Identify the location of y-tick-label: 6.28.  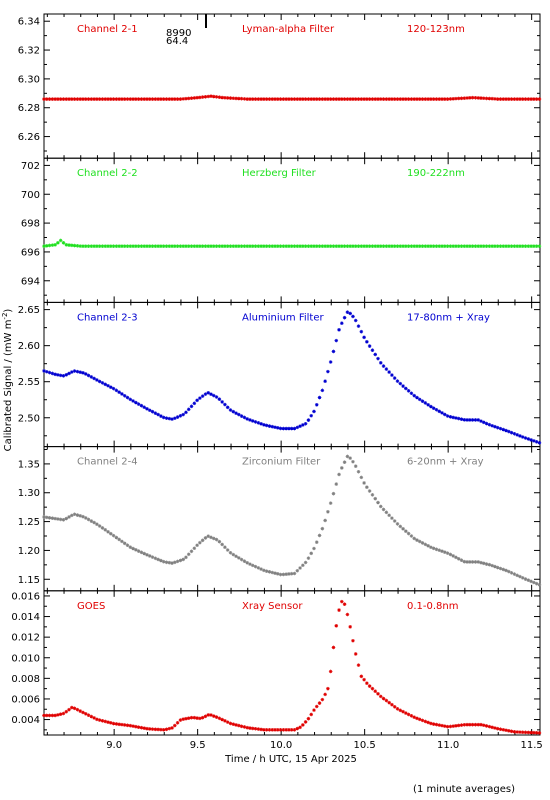
(29, 108).